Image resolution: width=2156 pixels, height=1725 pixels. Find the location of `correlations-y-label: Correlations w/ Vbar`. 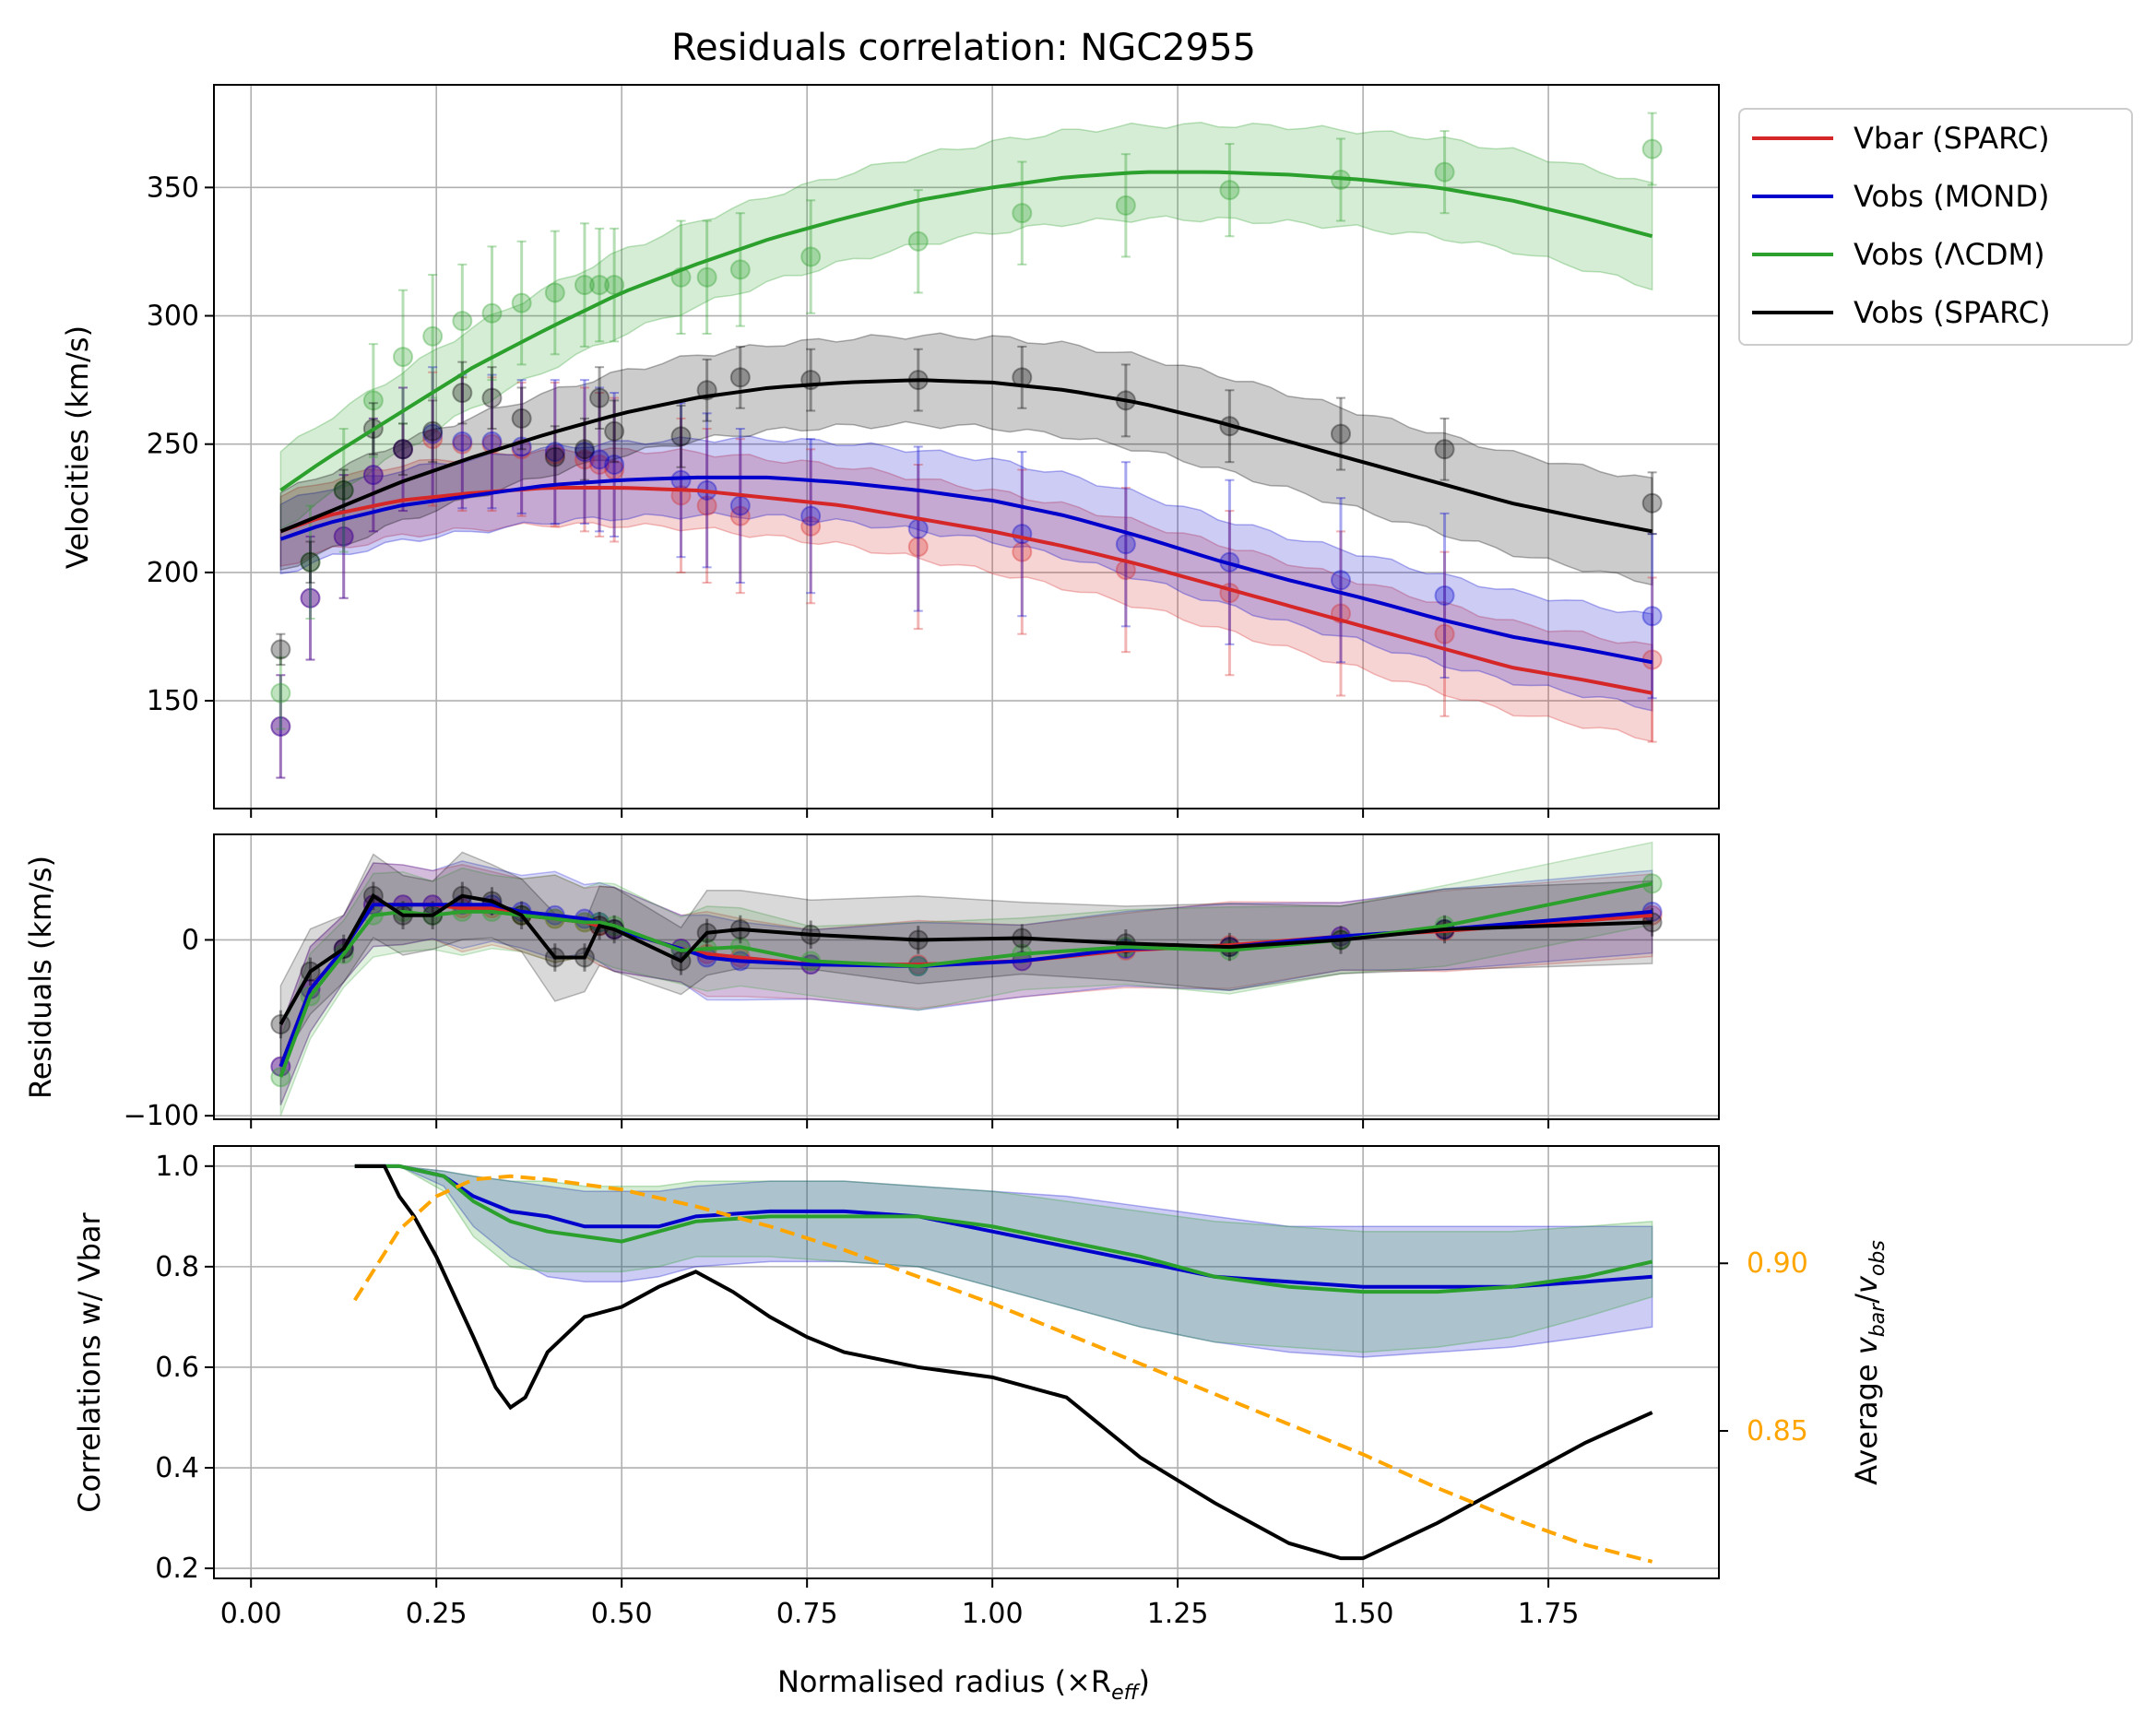

correlations-y-label: Correlations w/ Vbar is located at coordinates (90, 1361).